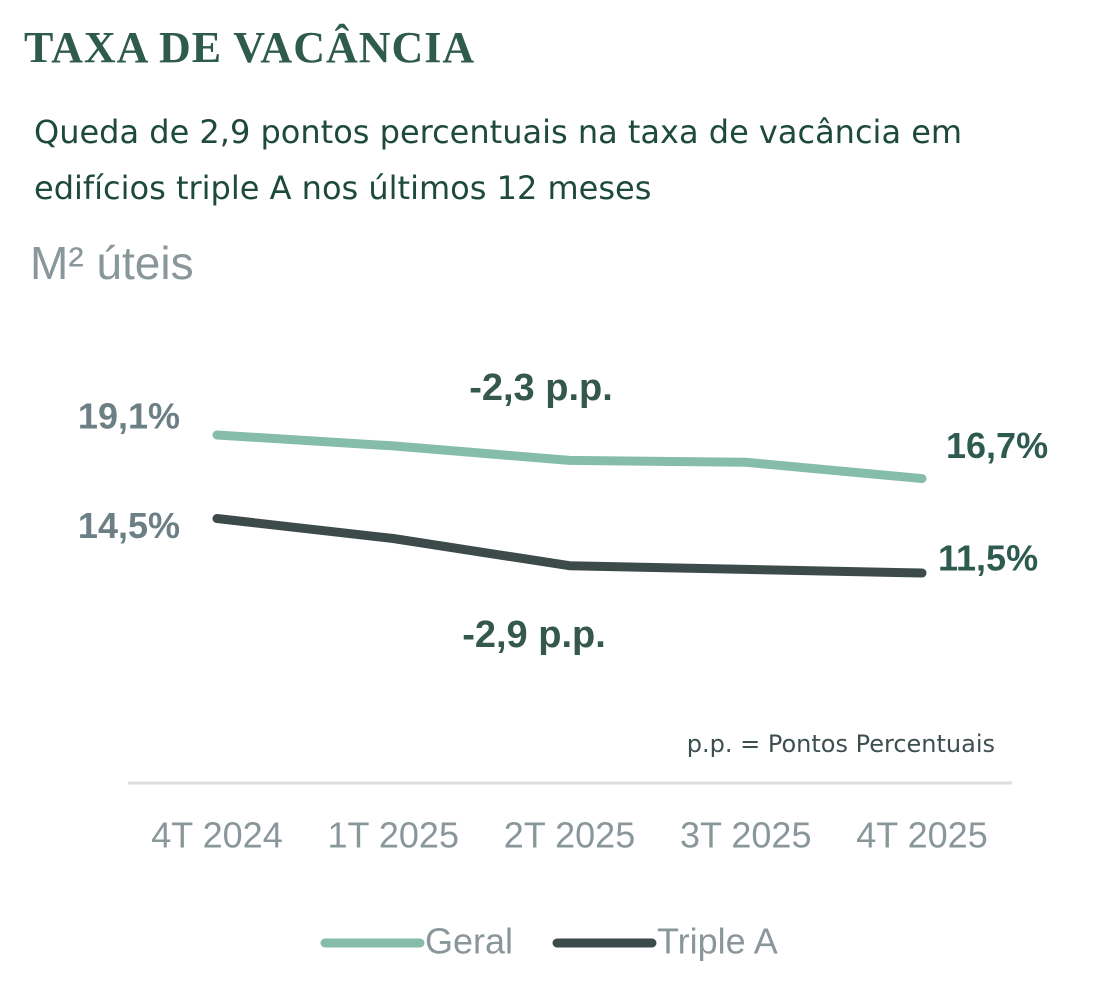  Describe the element at coordinates (216, 835) in the screenshot. I see `x-tick-label: 4T 2024` at that location.